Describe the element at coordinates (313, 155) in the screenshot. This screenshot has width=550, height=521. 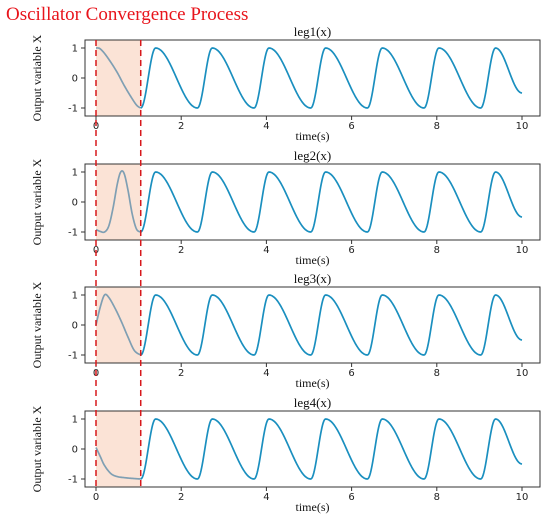
I see `panel-title: leg2(x)` at that location.